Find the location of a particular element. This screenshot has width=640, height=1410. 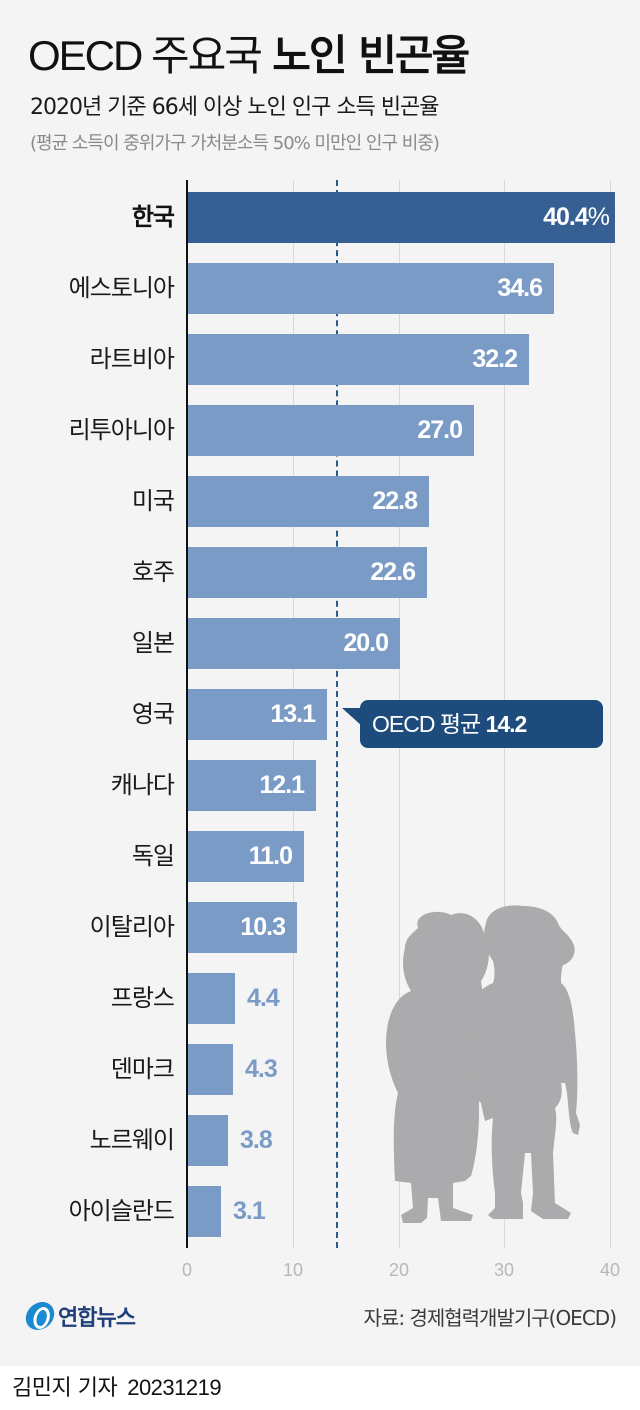

value-label: 12.1 is located at coordinates (282, 785).